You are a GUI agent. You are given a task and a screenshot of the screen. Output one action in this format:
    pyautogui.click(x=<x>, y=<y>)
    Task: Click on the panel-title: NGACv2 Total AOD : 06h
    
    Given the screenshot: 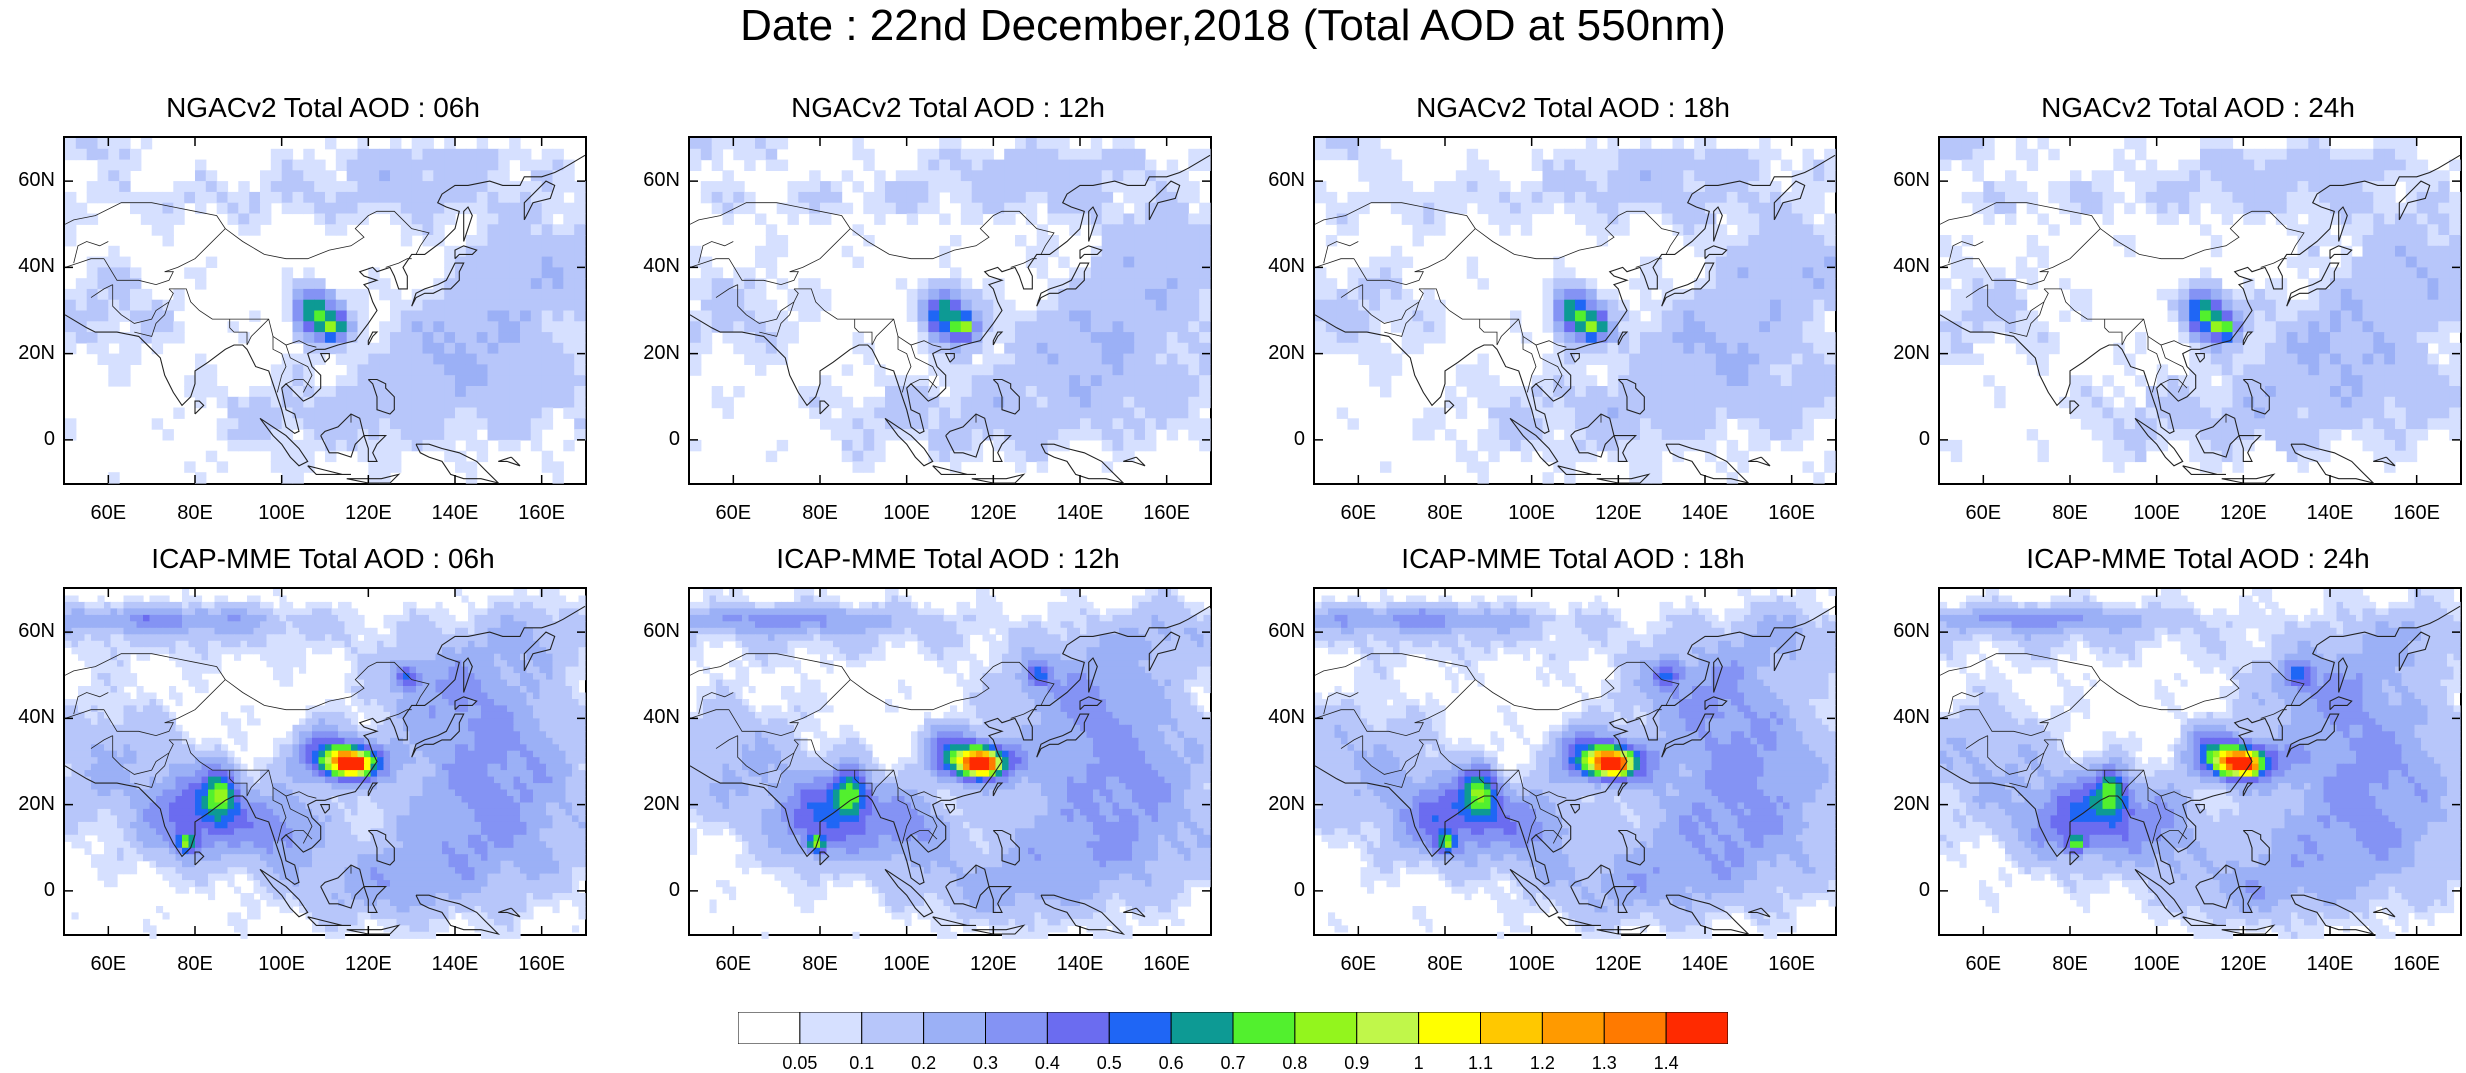 What is the action you would take?
    pyautogui.click(x=323, y=108)
    